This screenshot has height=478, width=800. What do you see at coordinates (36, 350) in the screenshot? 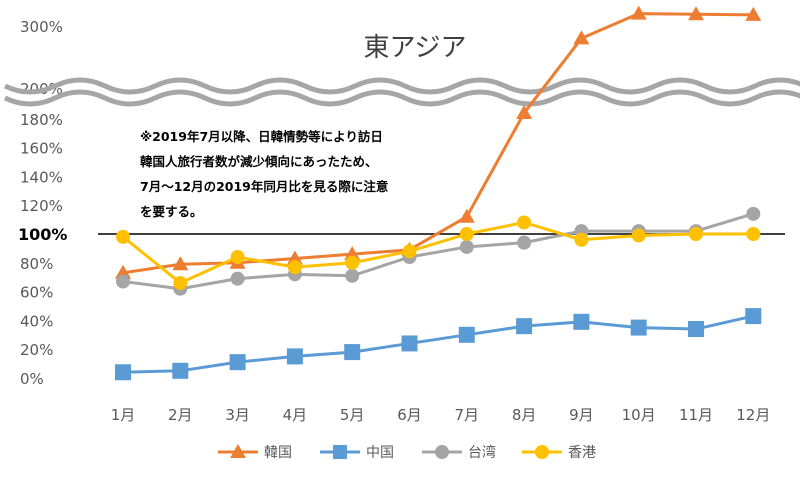
I see `y-tick-label: 20%` at bounding box center [36, 350].